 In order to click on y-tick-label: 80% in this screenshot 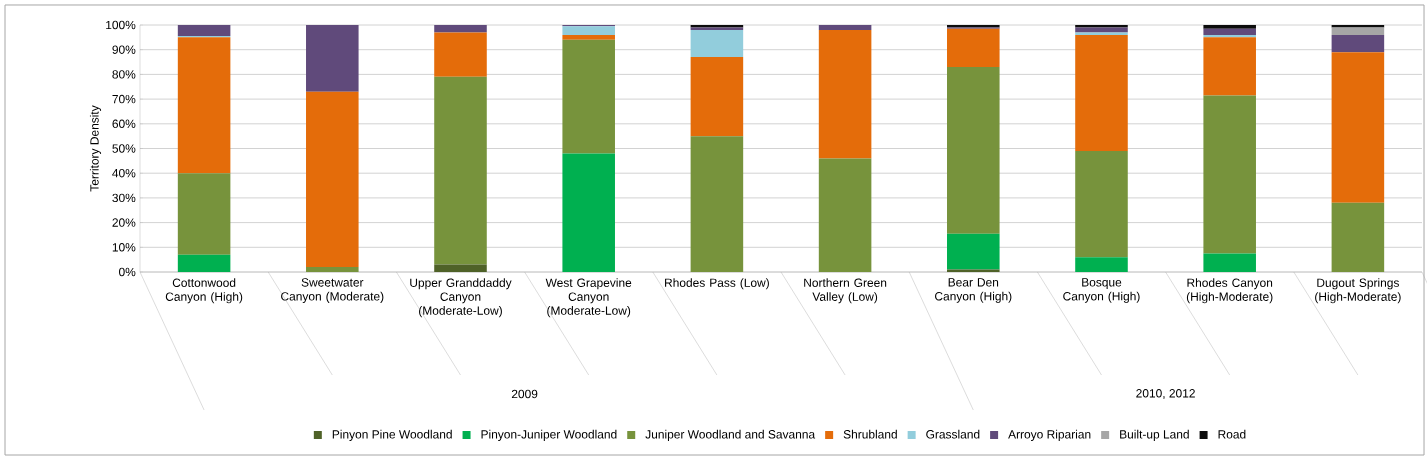, I will do `click(124, 74)`.